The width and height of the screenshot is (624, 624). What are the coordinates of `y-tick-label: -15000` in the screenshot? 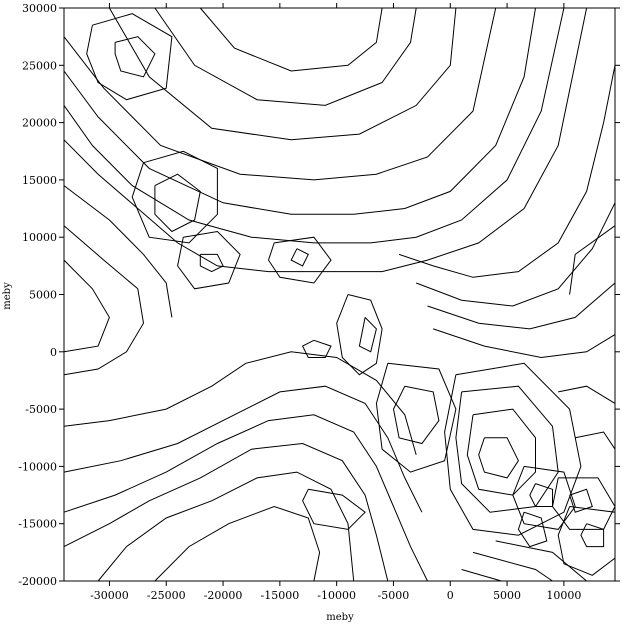 It's located at (37, 524).